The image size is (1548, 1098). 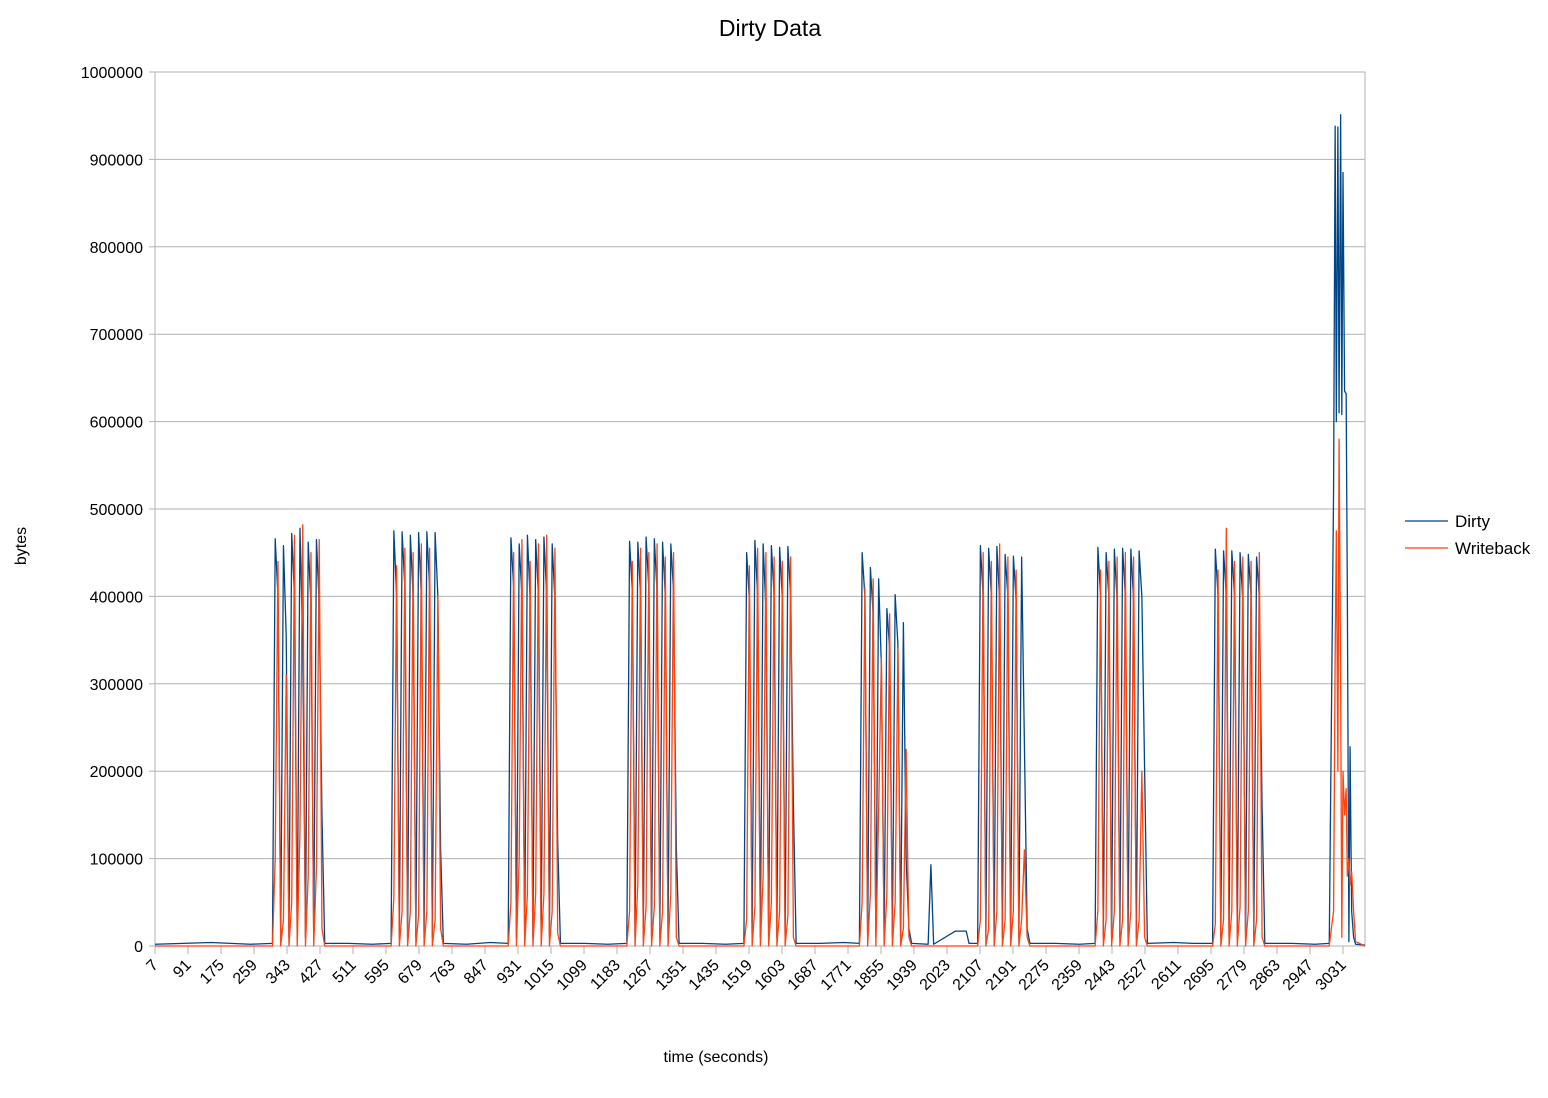 What do you see at coordinates (116, 510) in the screenshot?
I see `y-tick-label: 500000` at bounding box center [116, 510].